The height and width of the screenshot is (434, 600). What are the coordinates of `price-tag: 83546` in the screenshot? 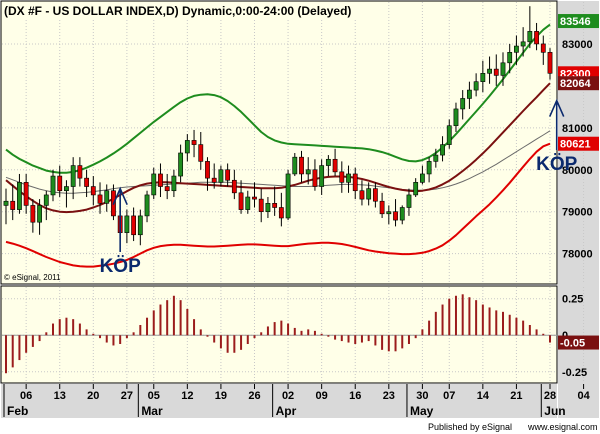 It's located at (575, 22).